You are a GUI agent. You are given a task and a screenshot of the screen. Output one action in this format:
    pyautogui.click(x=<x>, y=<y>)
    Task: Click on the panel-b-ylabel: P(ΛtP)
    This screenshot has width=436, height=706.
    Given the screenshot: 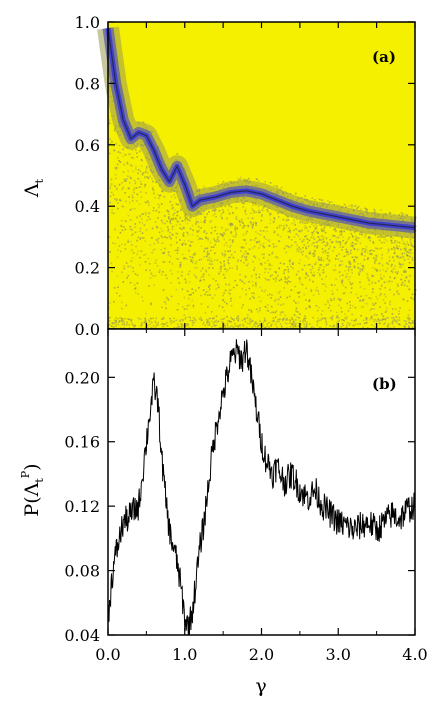 What is the action you would take?
    pyautogui.click(x=32, y=489)
    